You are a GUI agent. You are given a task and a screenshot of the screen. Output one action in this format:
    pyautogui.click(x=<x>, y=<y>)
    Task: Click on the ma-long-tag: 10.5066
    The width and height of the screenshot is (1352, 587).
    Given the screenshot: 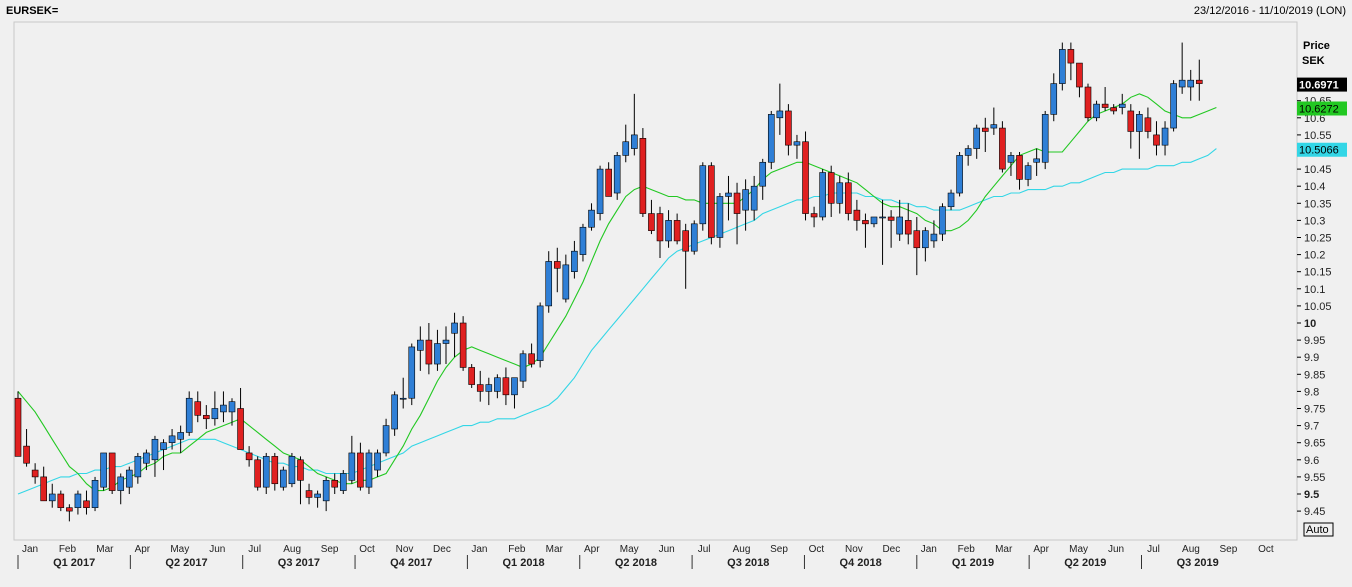 What is the action you would take?
    pyautogui.click(x=1322, y=149)
    